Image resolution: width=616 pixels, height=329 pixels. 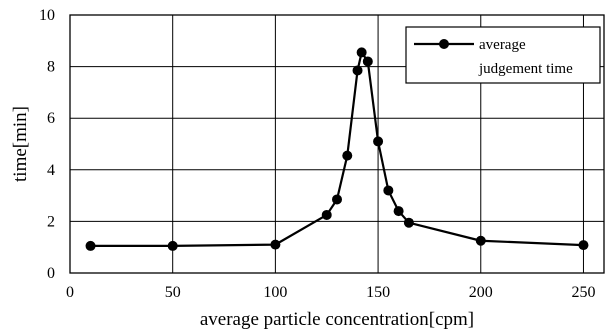 What do you see at coordinates (502, 45) in the screenshot?
I see `legend-label-line-1: average` at bounding box center [502, 45].